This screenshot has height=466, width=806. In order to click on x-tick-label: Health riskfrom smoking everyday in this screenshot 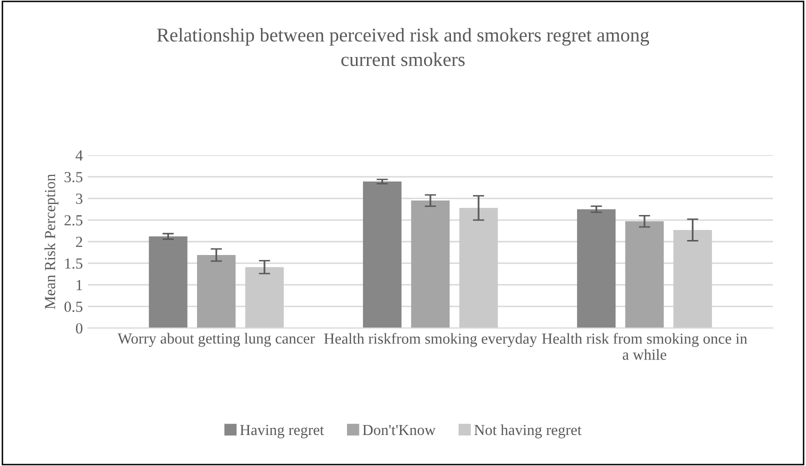, I will do `click(431, 339)`.